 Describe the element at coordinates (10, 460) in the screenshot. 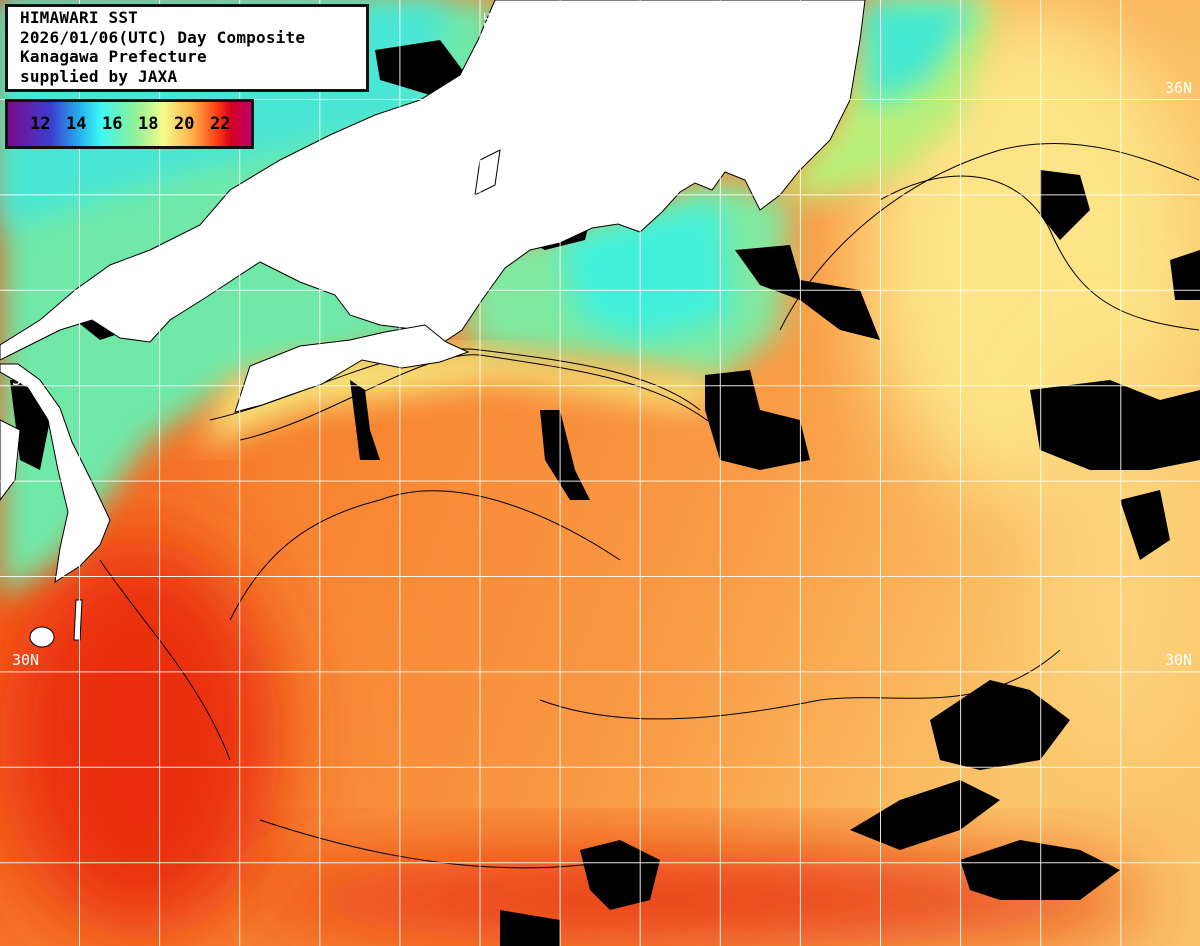

I see `kyushu-west-land` at that location.